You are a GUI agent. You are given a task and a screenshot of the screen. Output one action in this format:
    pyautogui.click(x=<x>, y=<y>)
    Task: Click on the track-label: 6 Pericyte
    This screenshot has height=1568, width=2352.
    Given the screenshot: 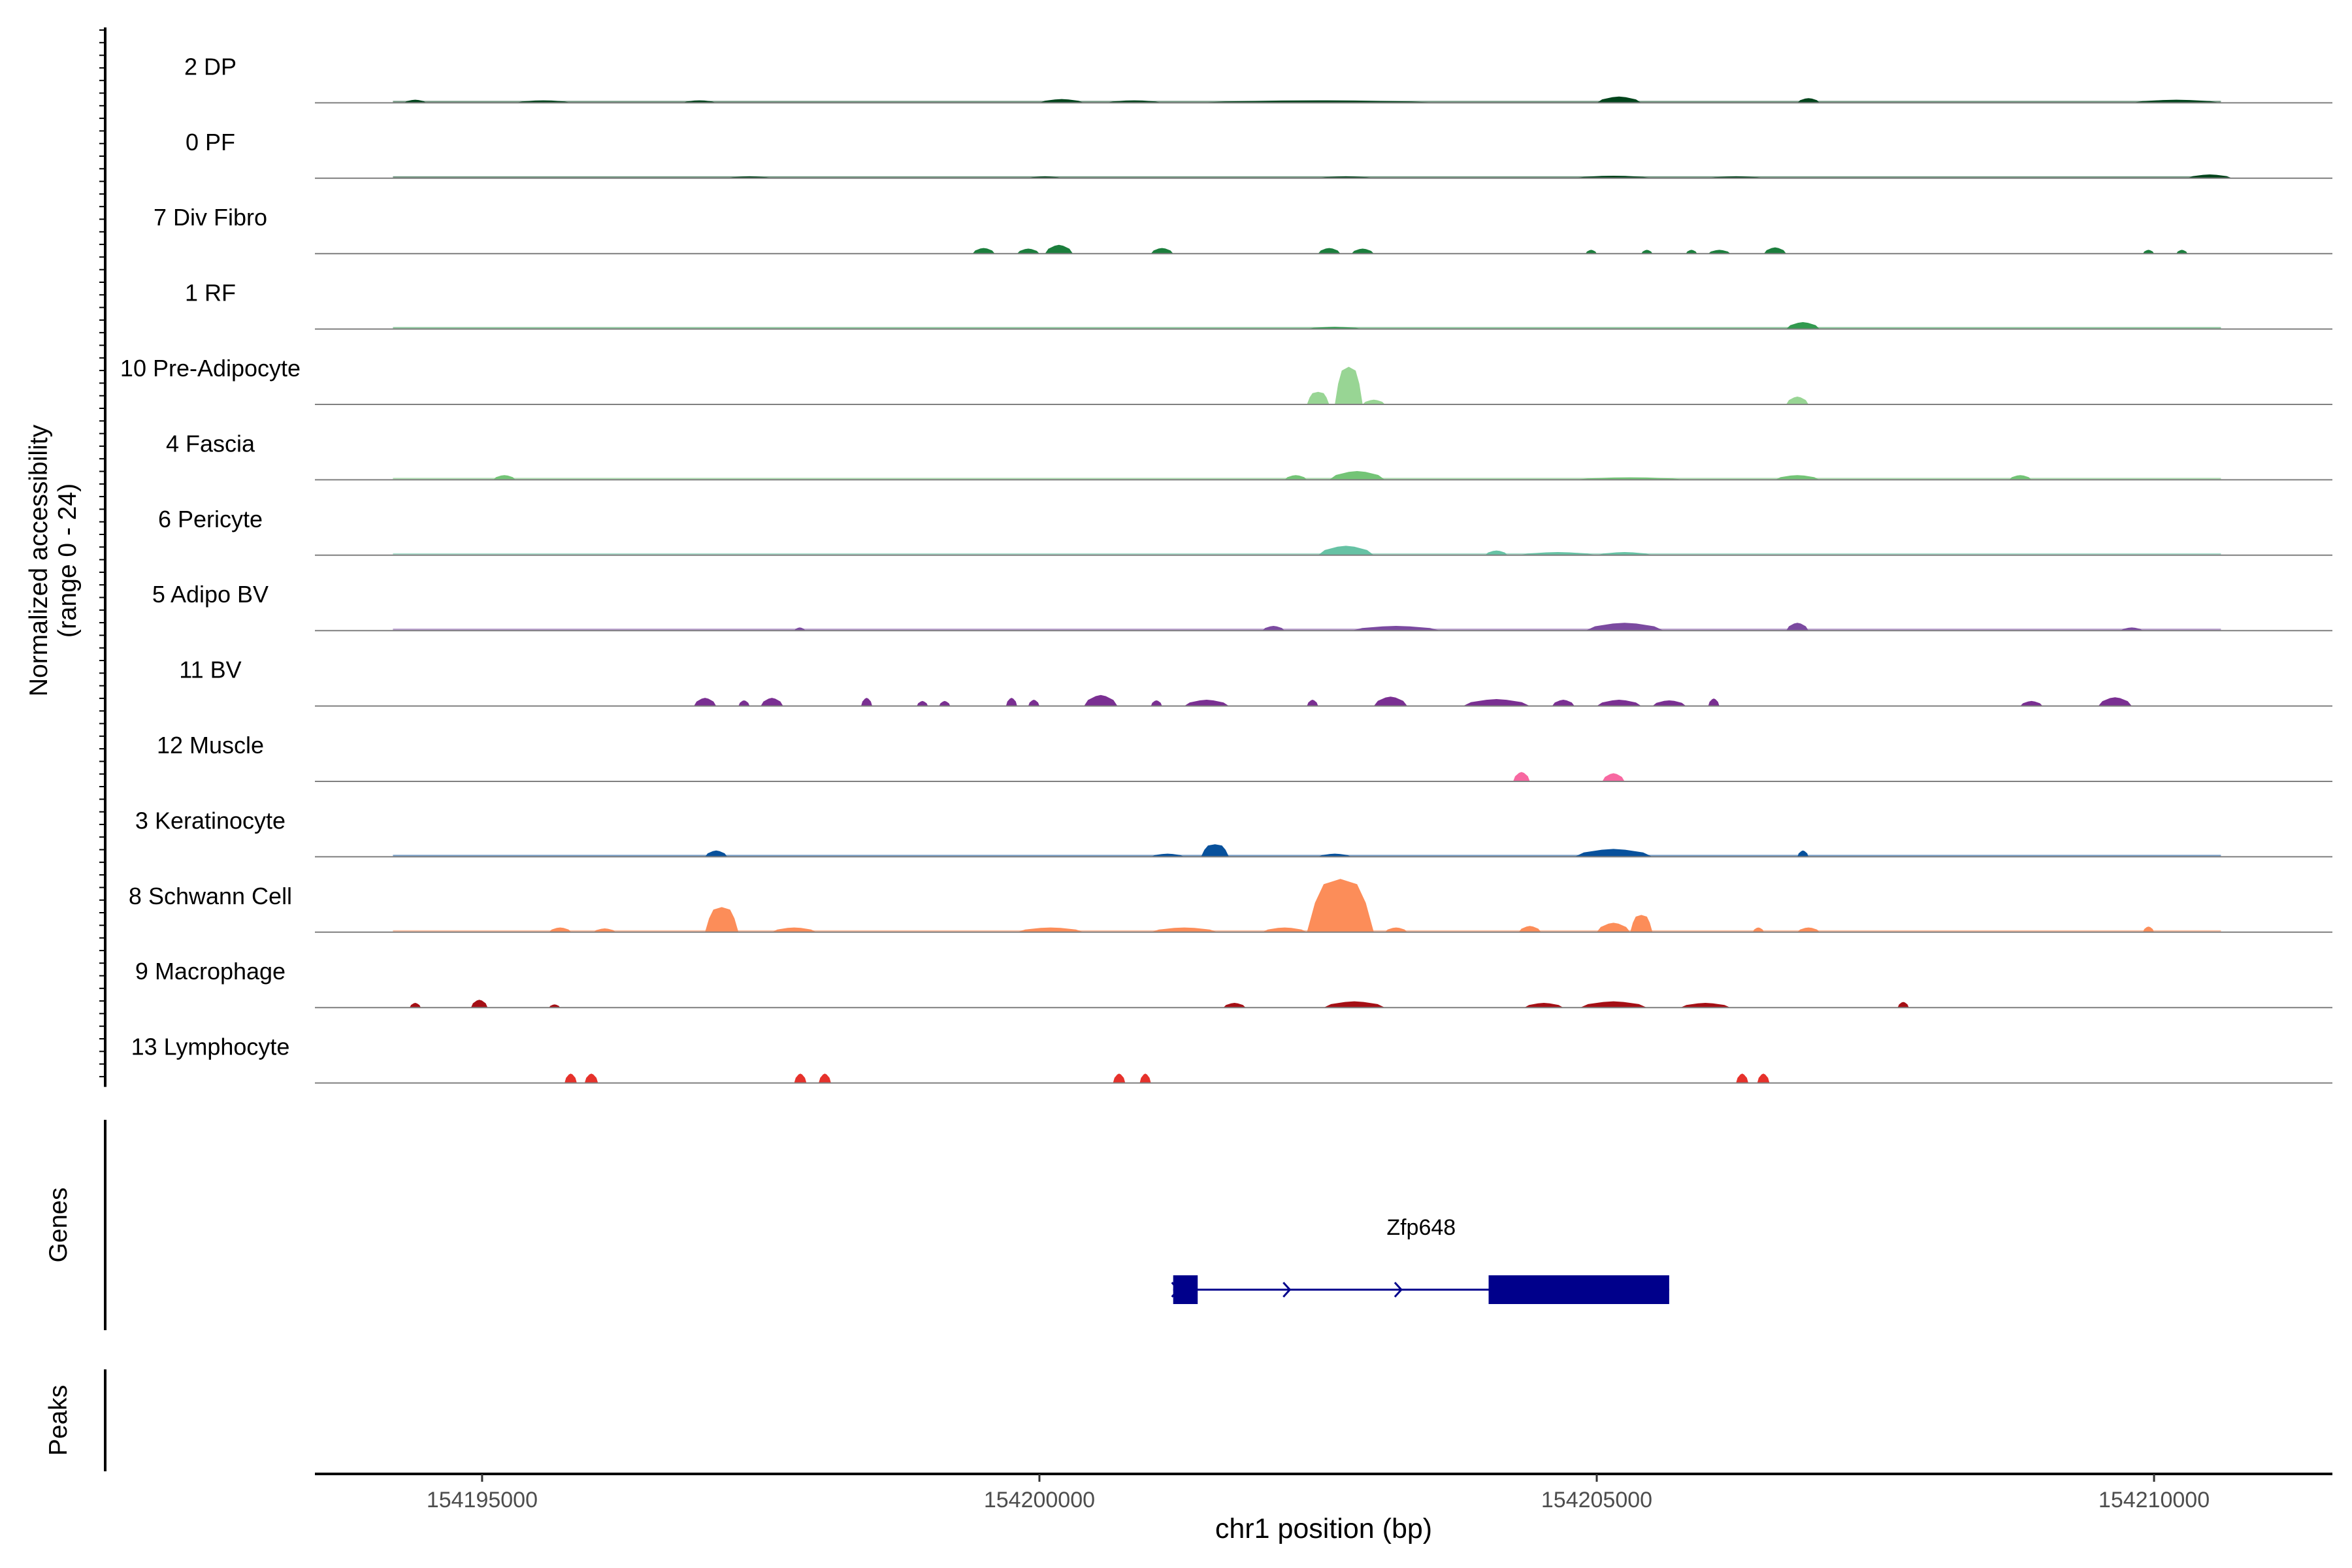 What is the action you would take?
    pyautogui.click(x=210, y=519)
    